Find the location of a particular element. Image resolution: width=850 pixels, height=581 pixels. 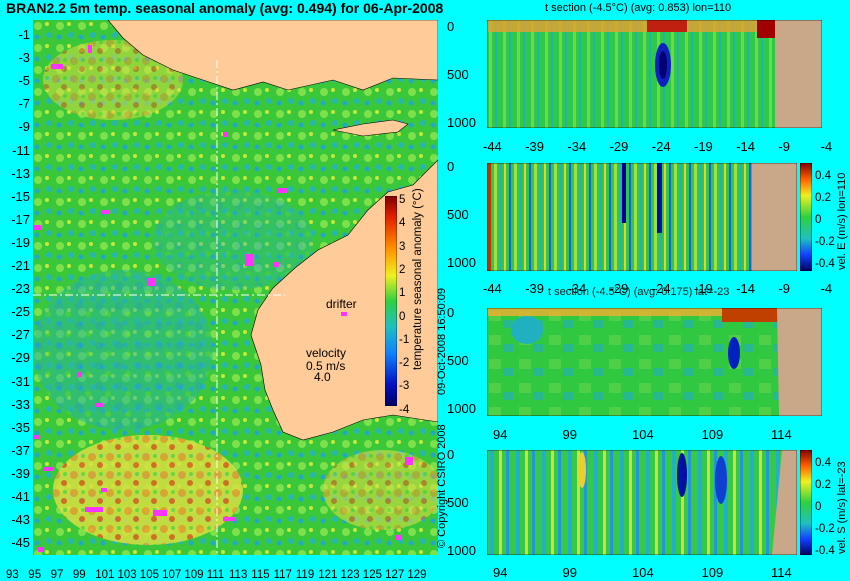

colorbar-tick-label: -1 is located at coordinates (404, 339).